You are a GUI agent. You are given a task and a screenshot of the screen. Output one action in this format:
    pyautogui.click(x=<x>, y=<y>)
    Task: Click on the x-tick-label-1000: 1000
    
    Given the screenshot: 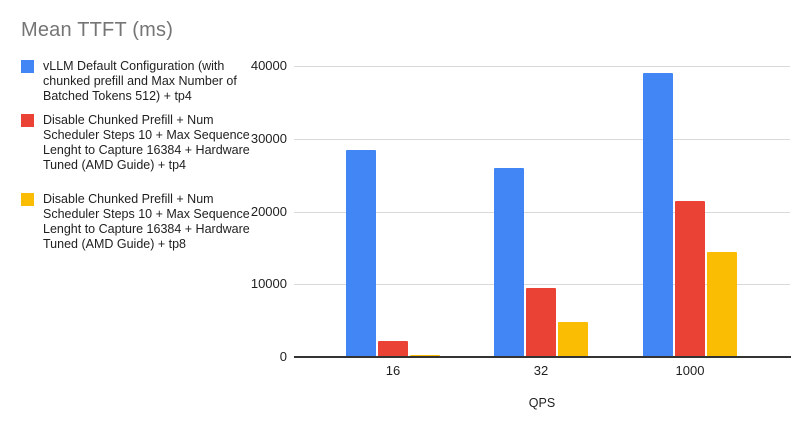 What is the action you would take?
    pyautogui.click(x=690, y=370)
    